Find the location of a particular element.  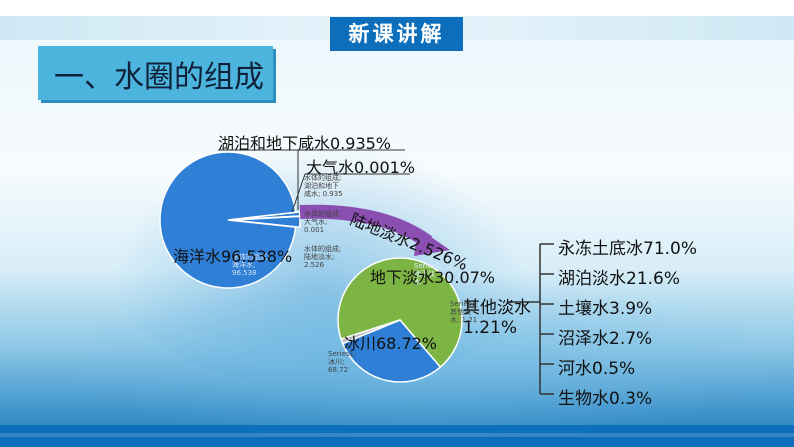

small-label-glacier: Series1; 冰川; 68.72 is located at coordinates (342, 362).